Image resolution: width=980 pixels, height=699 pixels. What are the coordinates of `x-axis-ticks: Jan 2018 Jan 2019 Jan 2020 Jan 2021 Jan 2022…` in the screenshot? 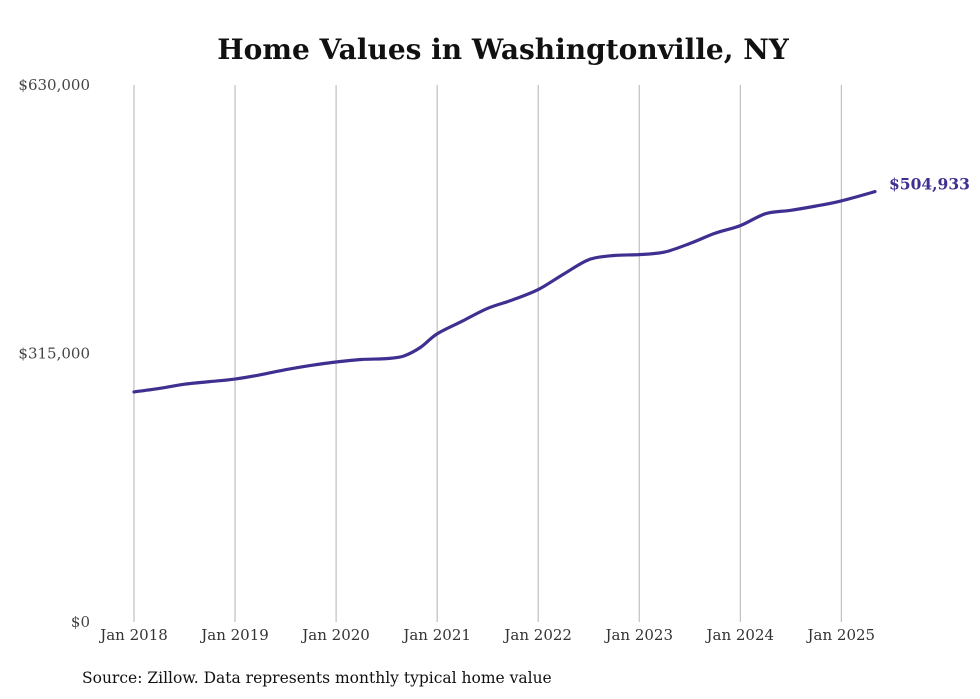 It's located at (486, 635).